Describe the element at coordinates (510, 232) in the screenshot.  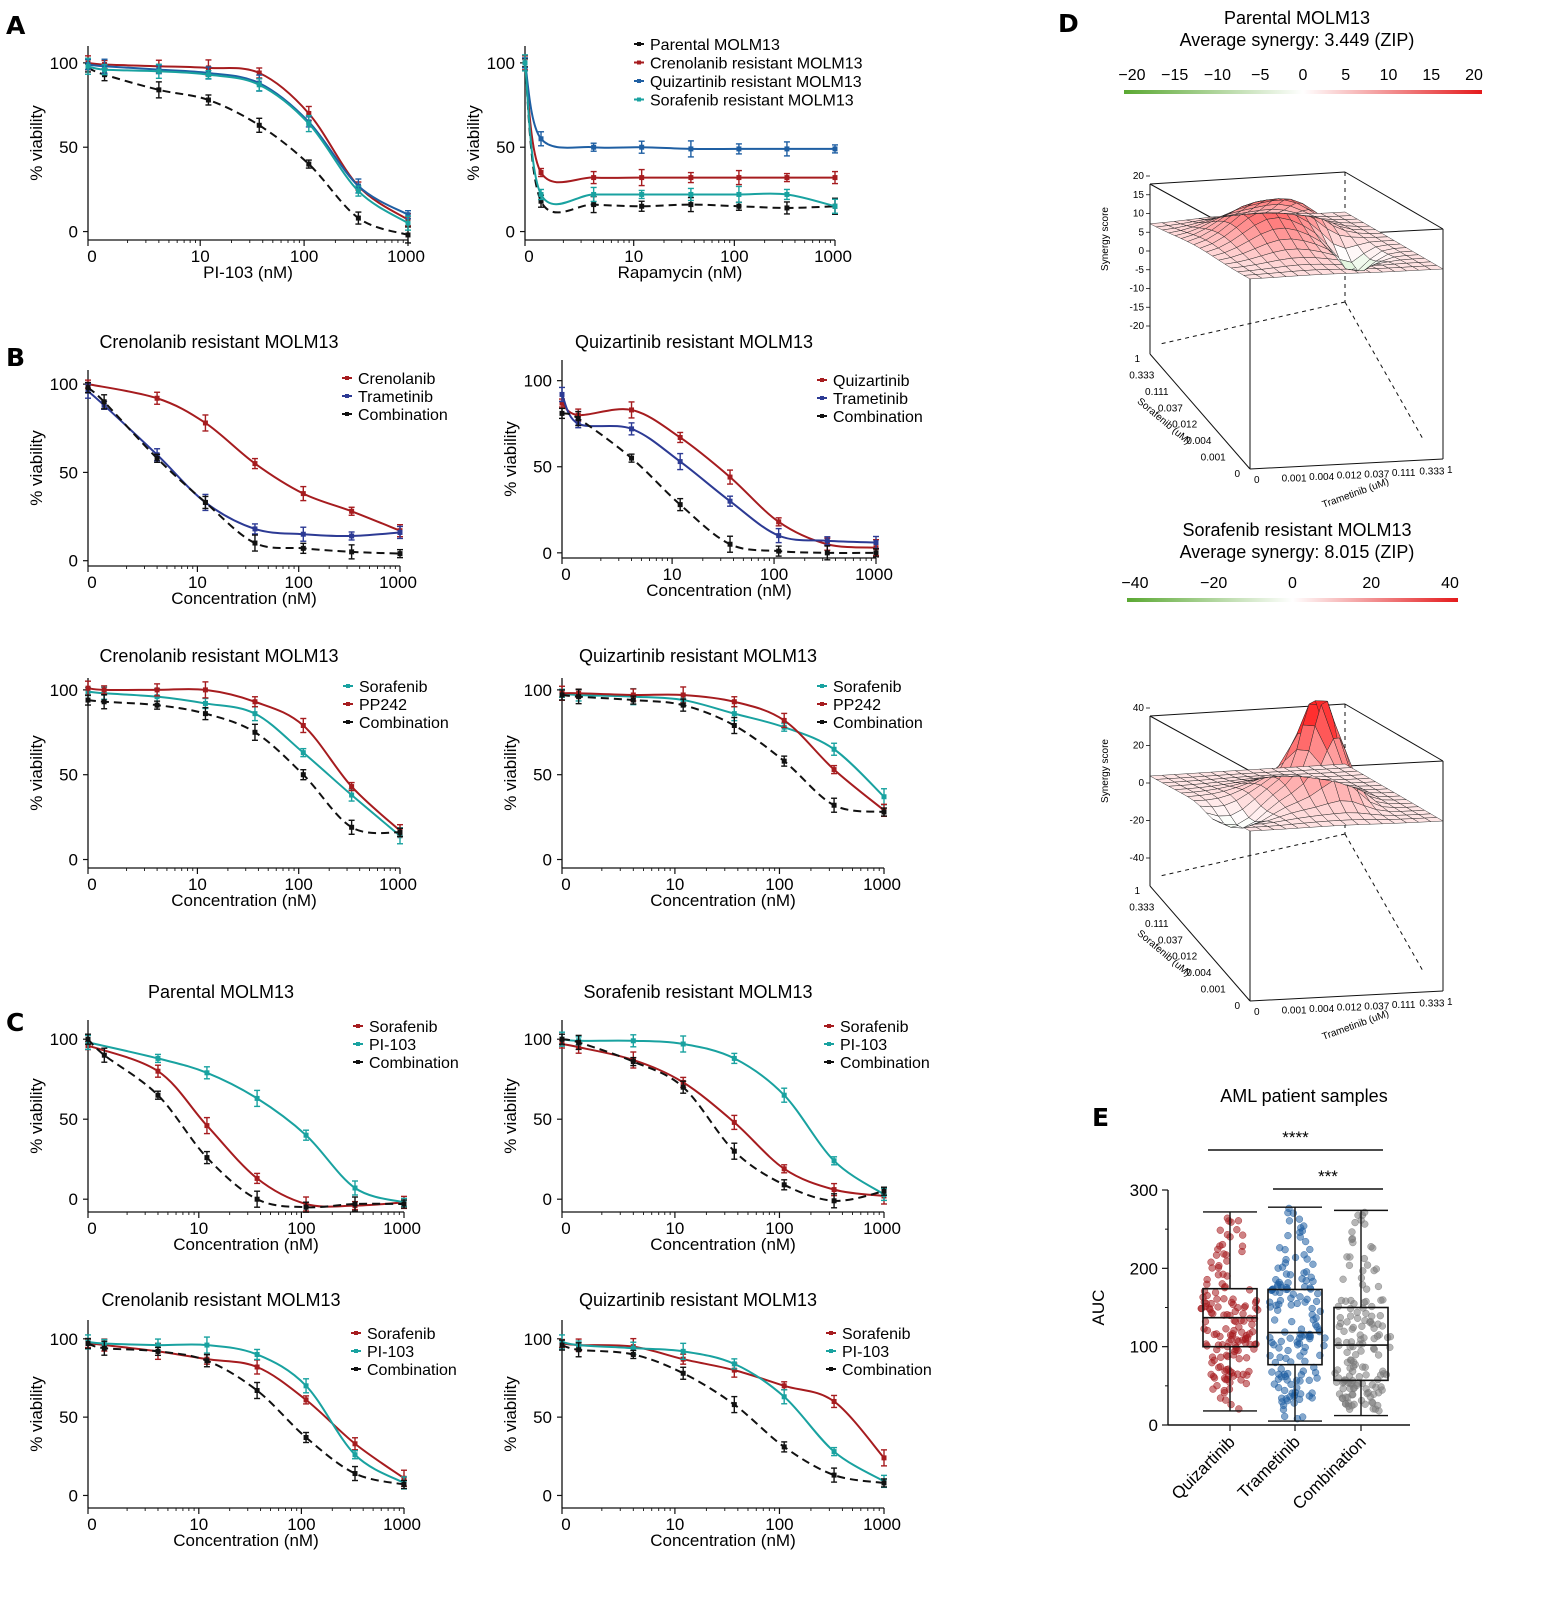
I see `y-tick-label: 0` at that location.